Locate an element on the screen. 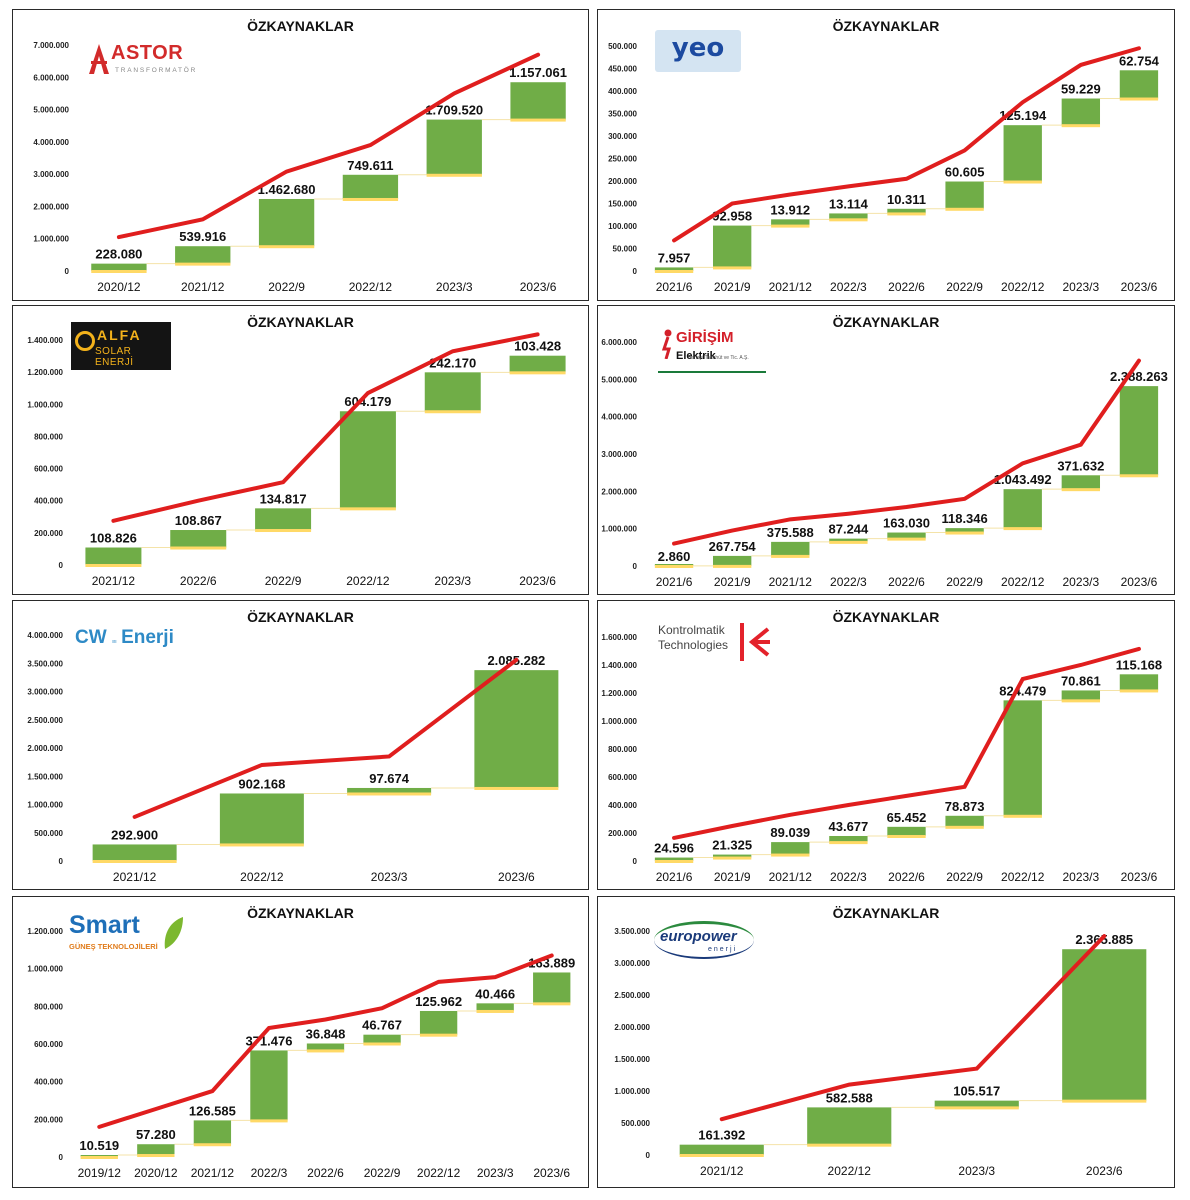  kontrolmatik-logo-text: Kontrolmatik Technologies is located at coordinates (693, 637).